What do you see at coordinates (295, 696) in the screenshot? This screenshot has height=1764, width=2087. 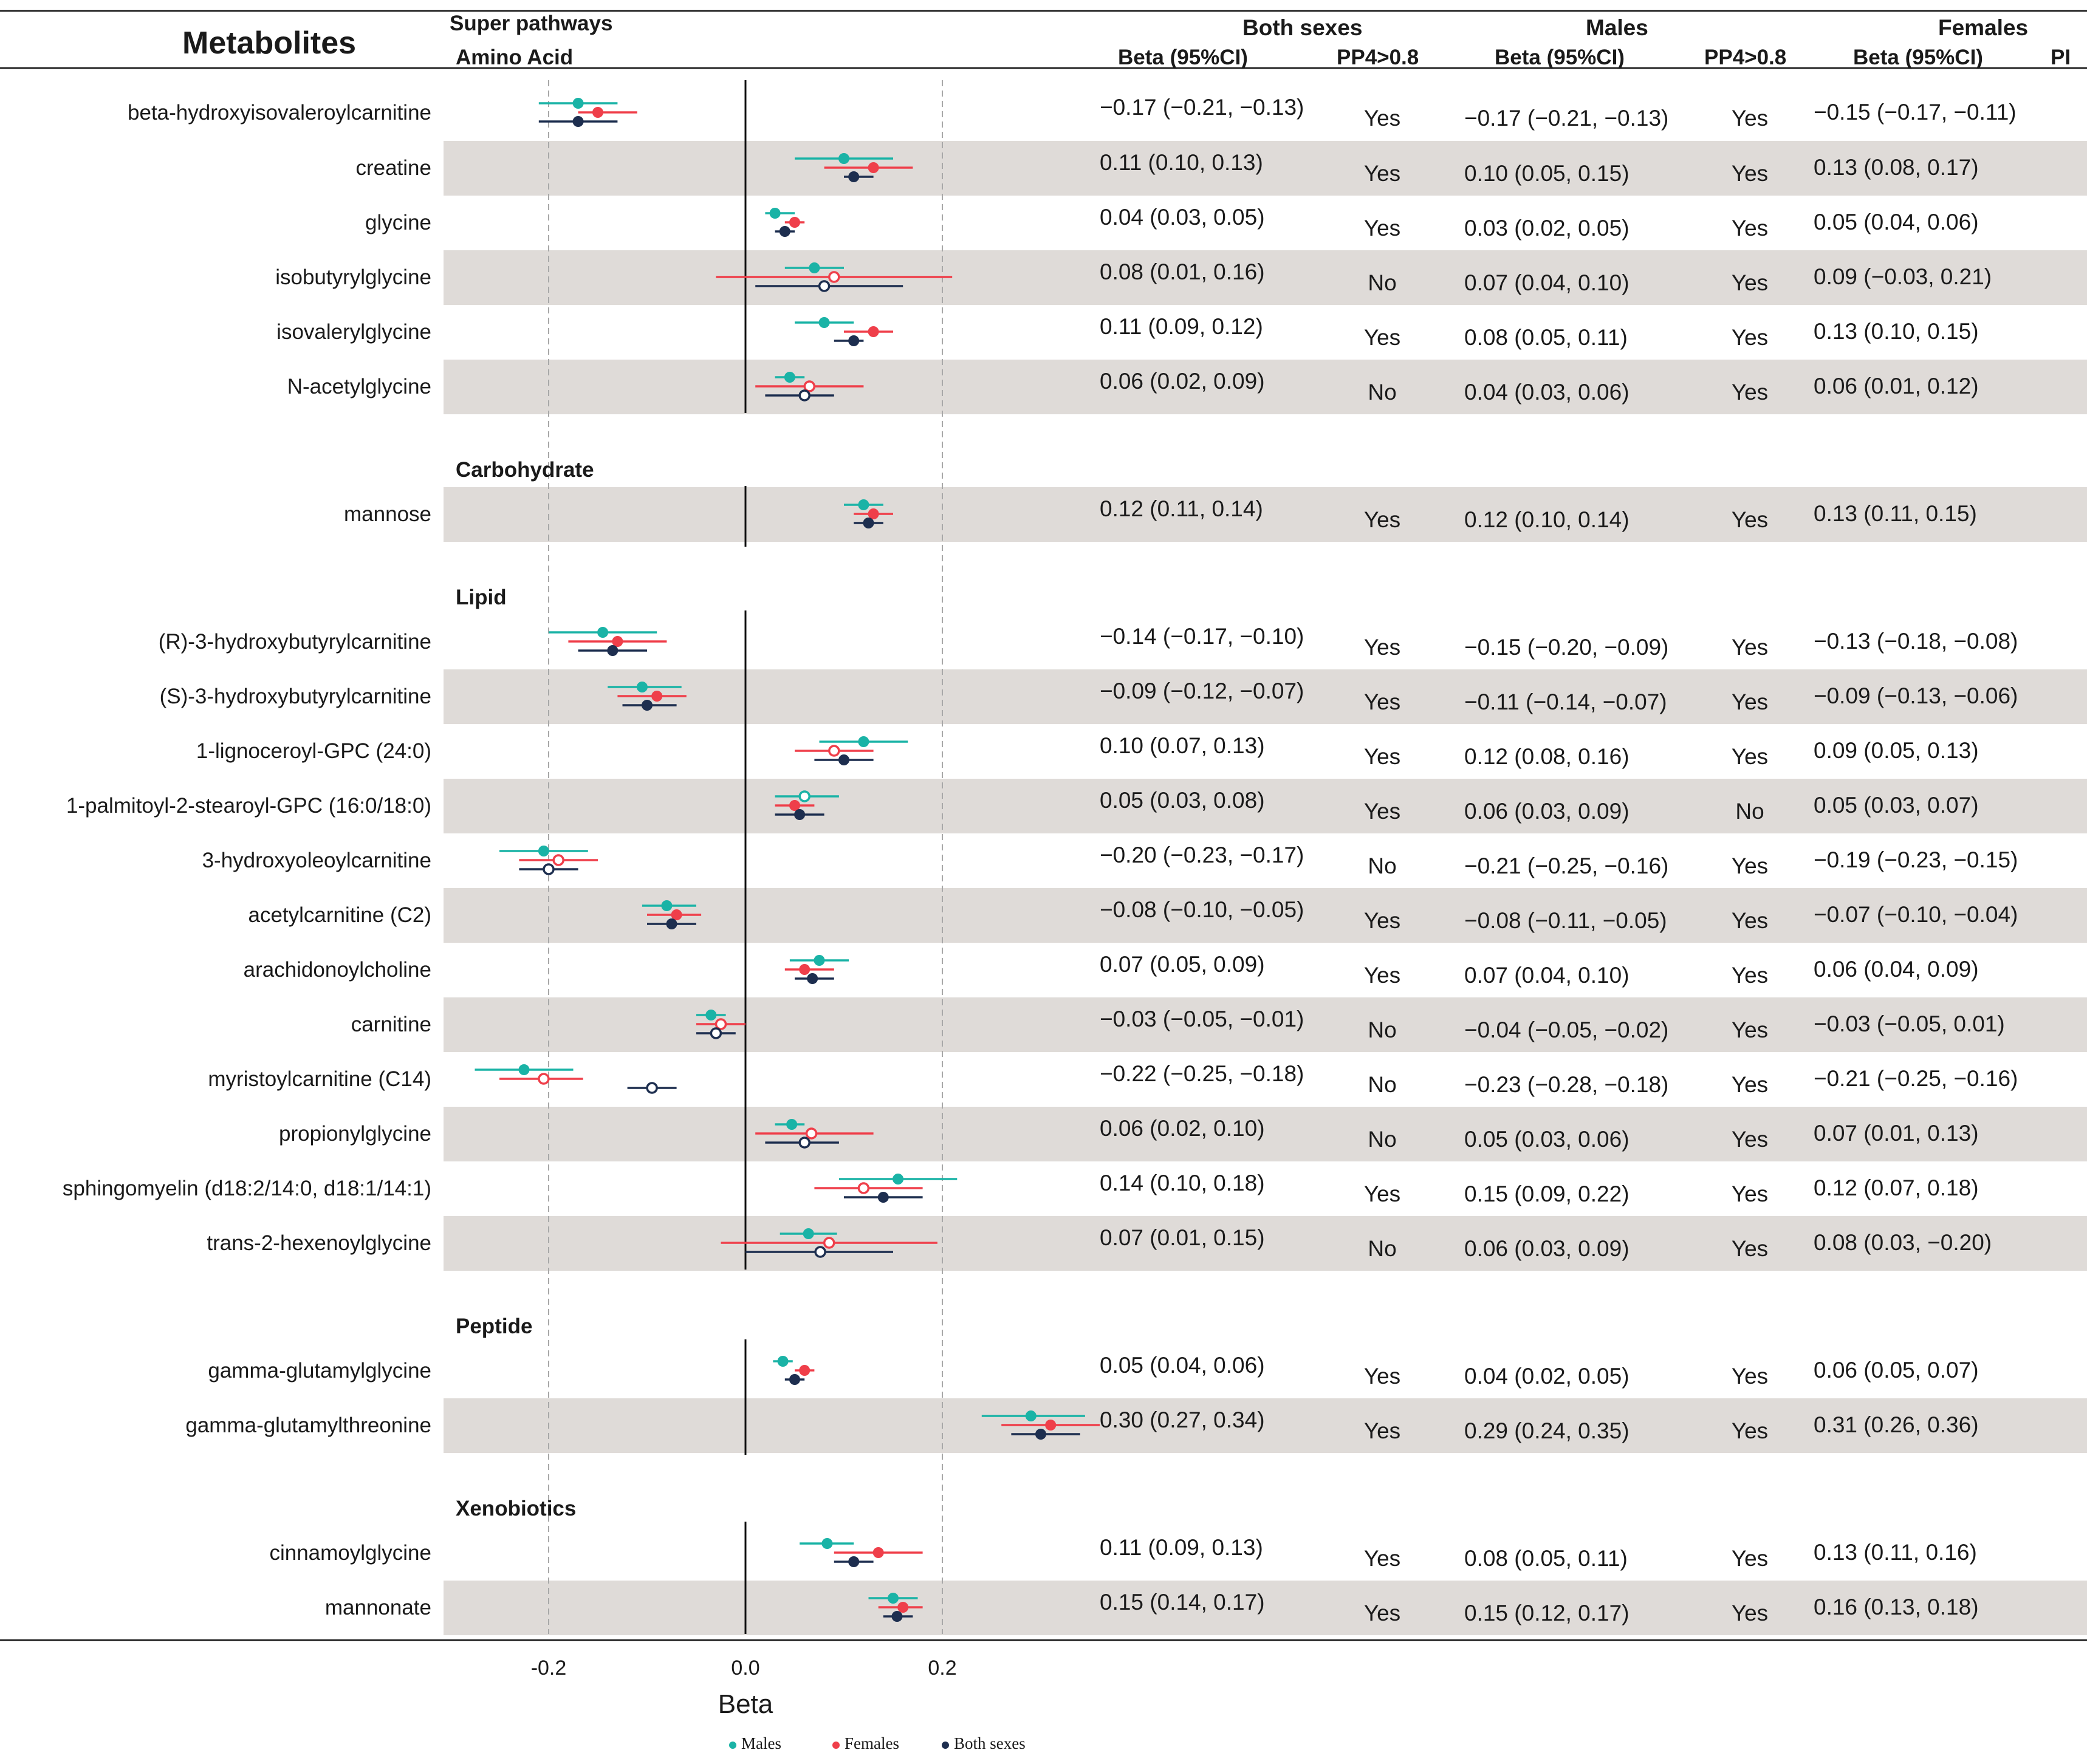 I see `row-label: (S)-3-hydroxybutyrylcarnitine` at bounding box center [295, 696].